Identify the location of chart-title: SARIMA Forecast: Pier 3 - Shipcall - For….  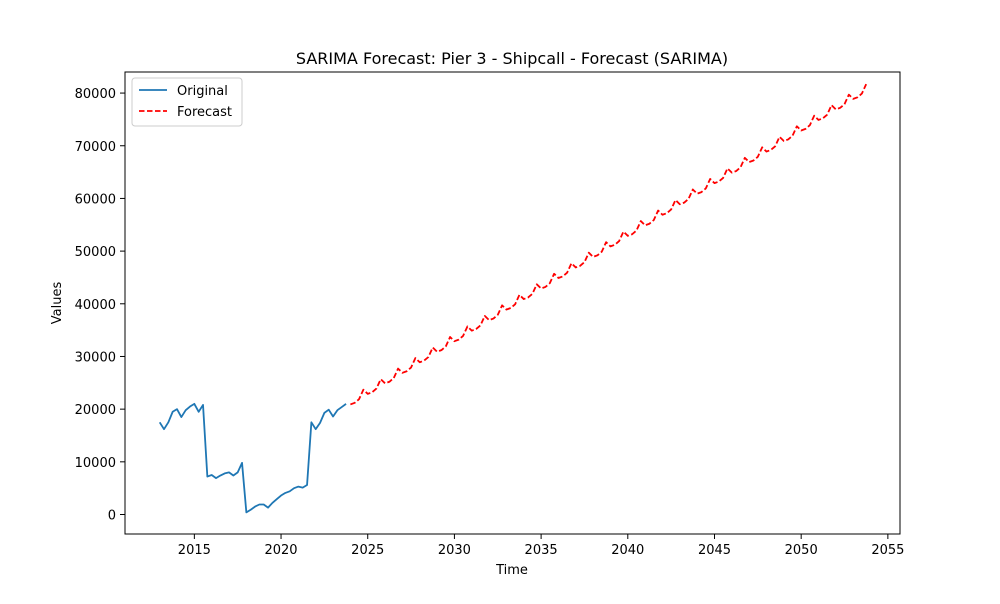
(512, 58).